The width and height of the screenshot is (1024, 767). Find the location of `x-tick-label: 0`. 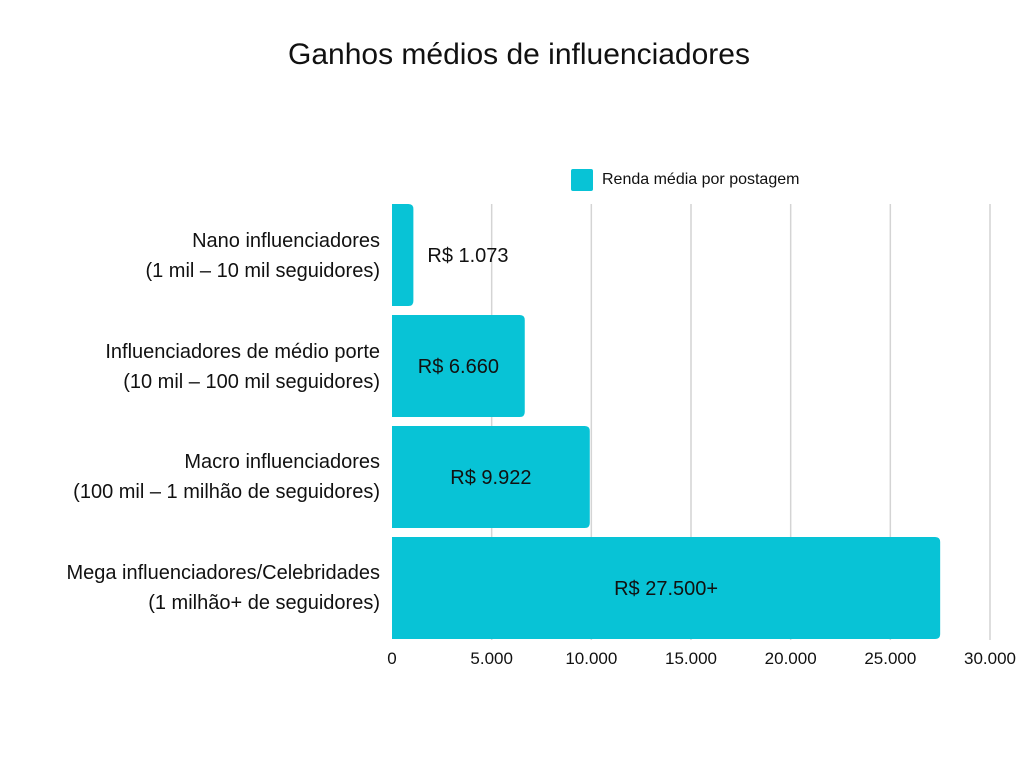

x-tick-label: 0 is located at coordinates (391, 658).